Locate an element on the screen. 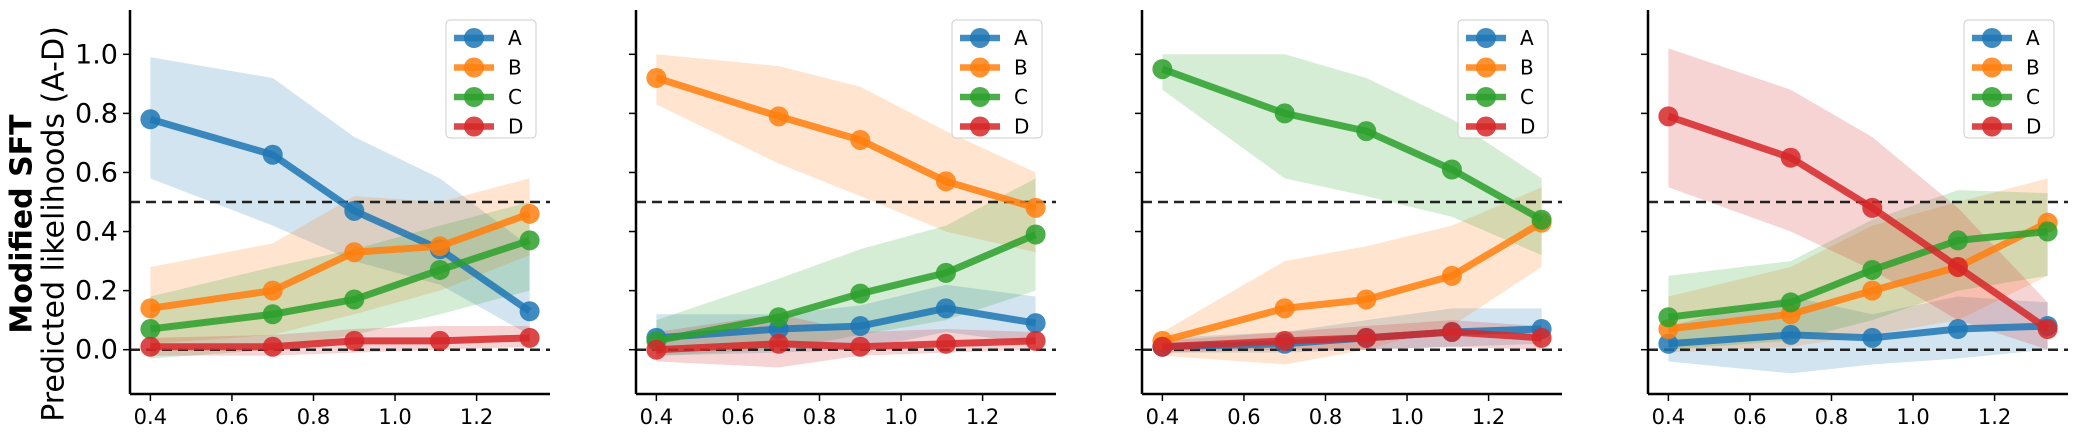 The width and height of the screenshot is (2077, 434). y-tick-label: 1.0 is located at coordinates (96, 54).